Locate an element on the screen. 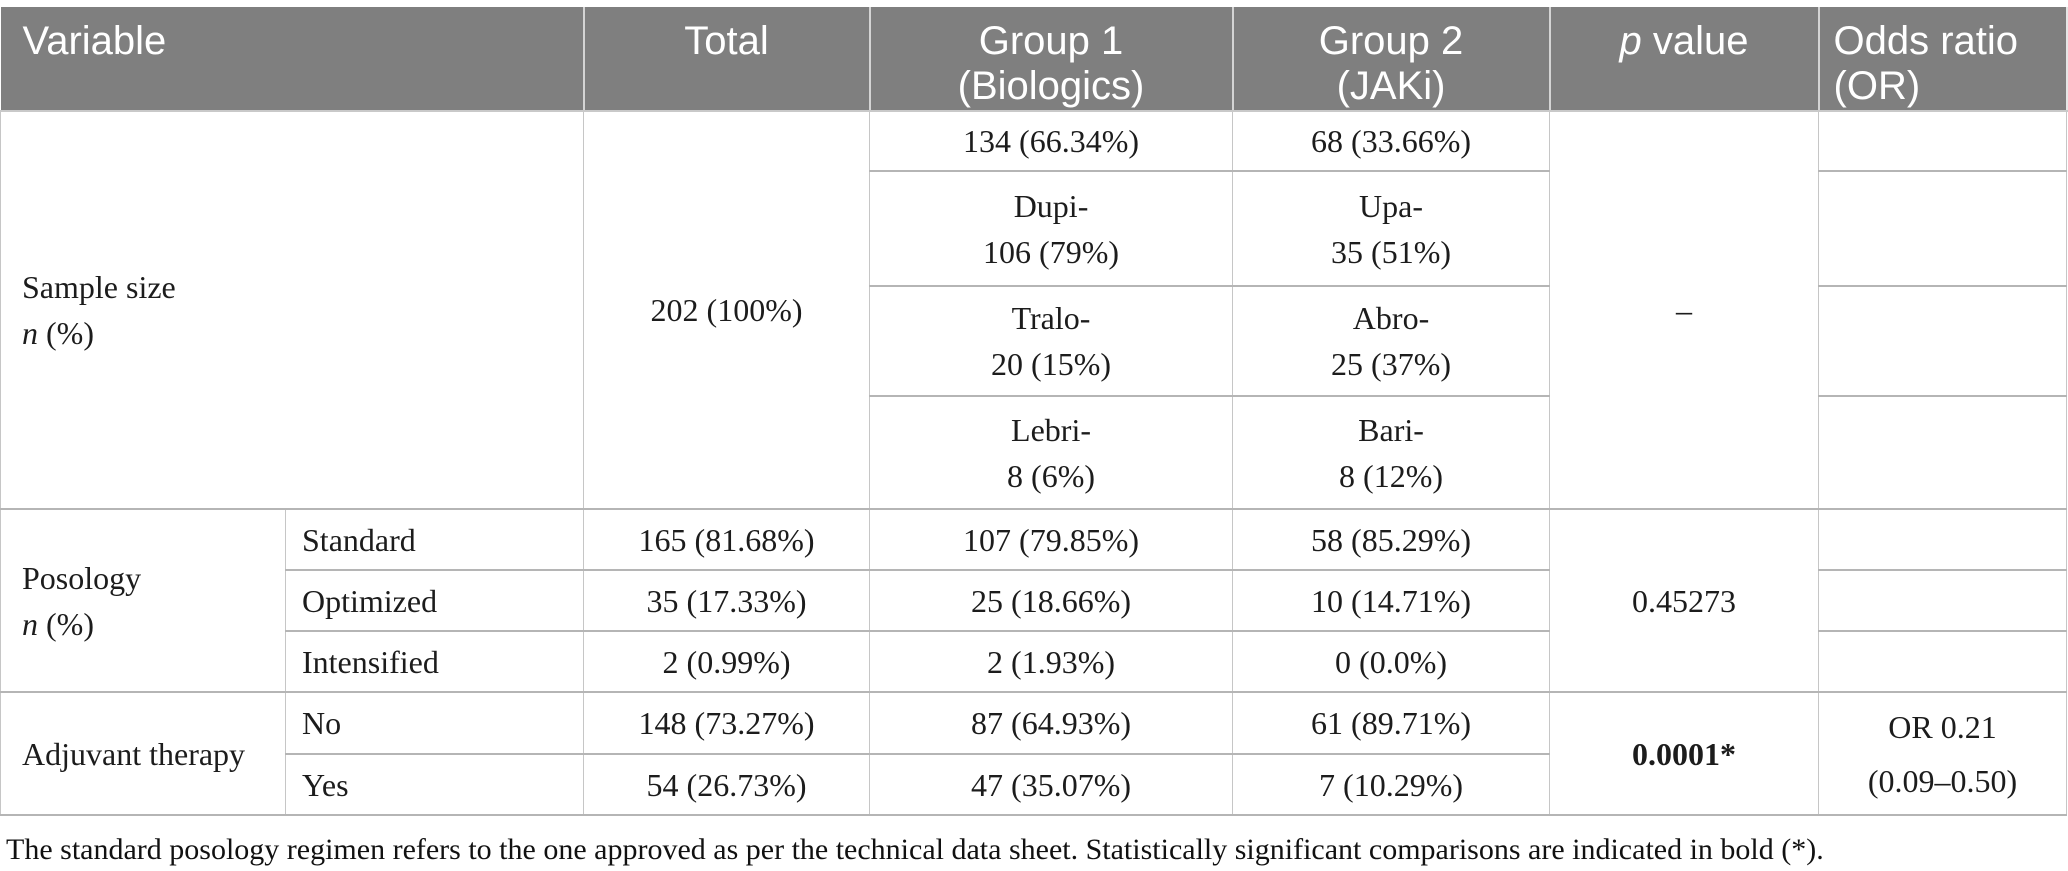 This screenshot has height=871, width=2068. group2-value-cell: 58 (85.29%) is located at coordinates (1391, 540).